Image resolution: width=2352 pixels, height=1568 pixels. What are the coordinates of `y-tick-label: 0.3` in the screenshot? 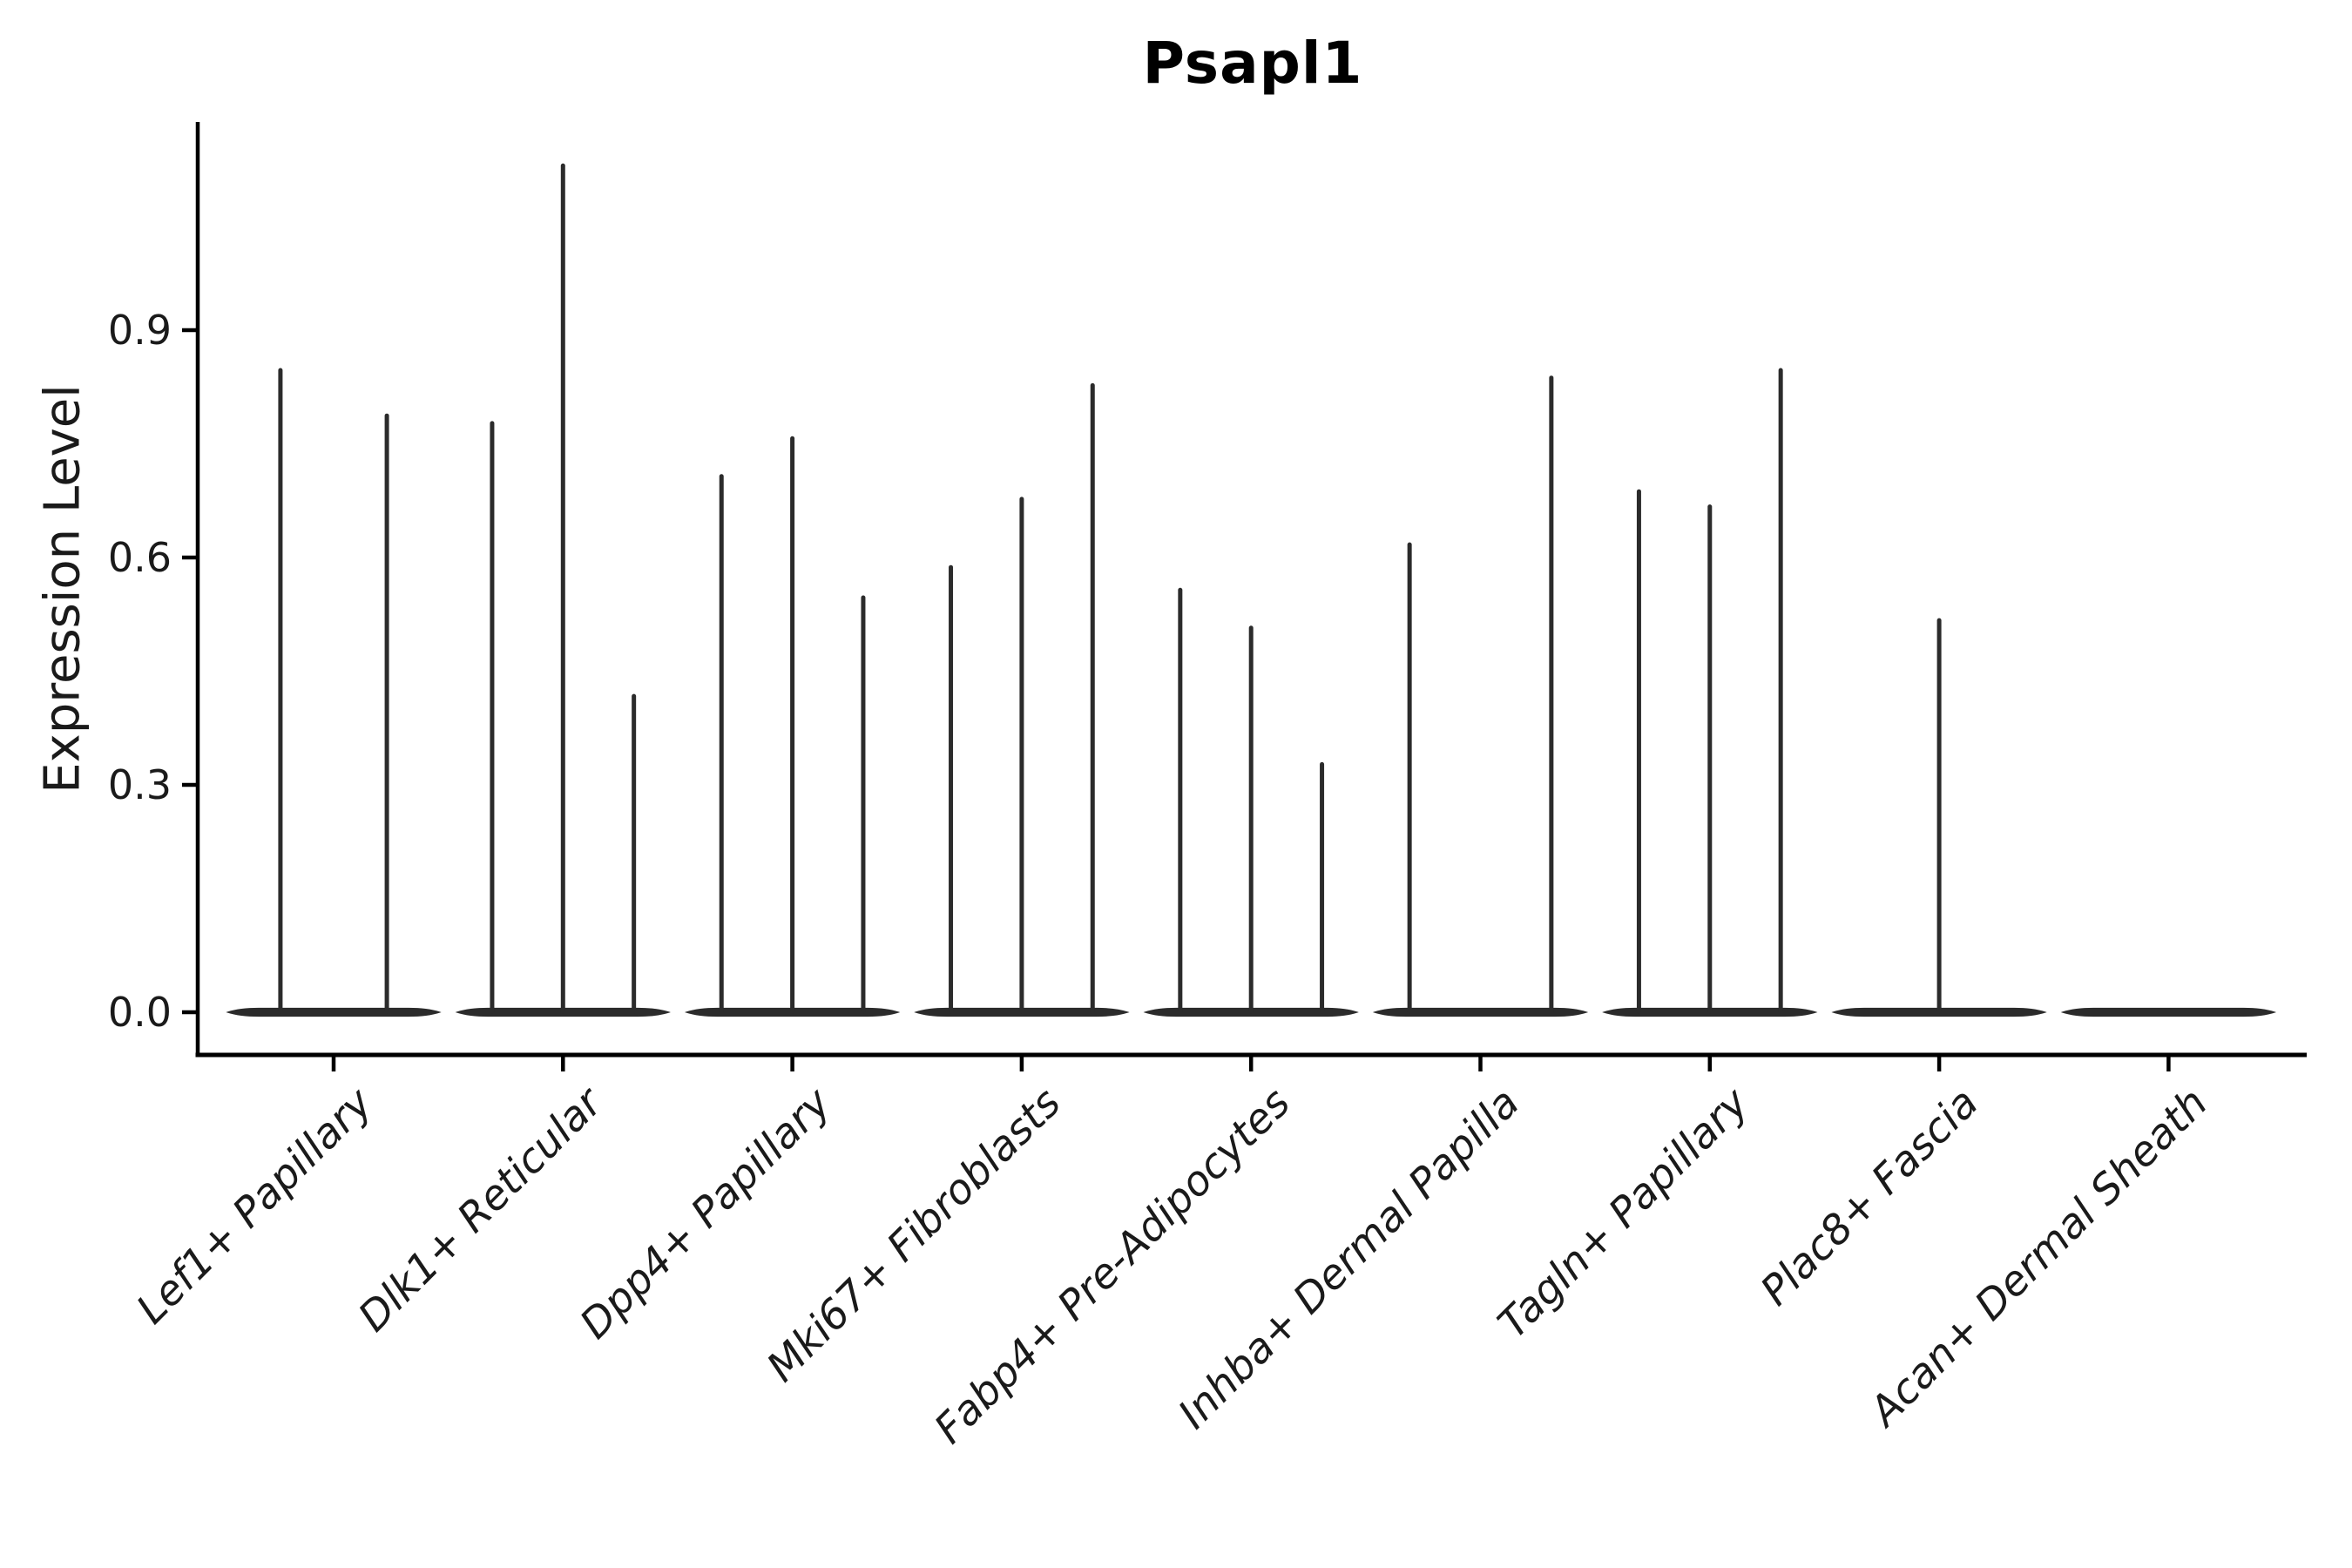 It's located at (139, 785).